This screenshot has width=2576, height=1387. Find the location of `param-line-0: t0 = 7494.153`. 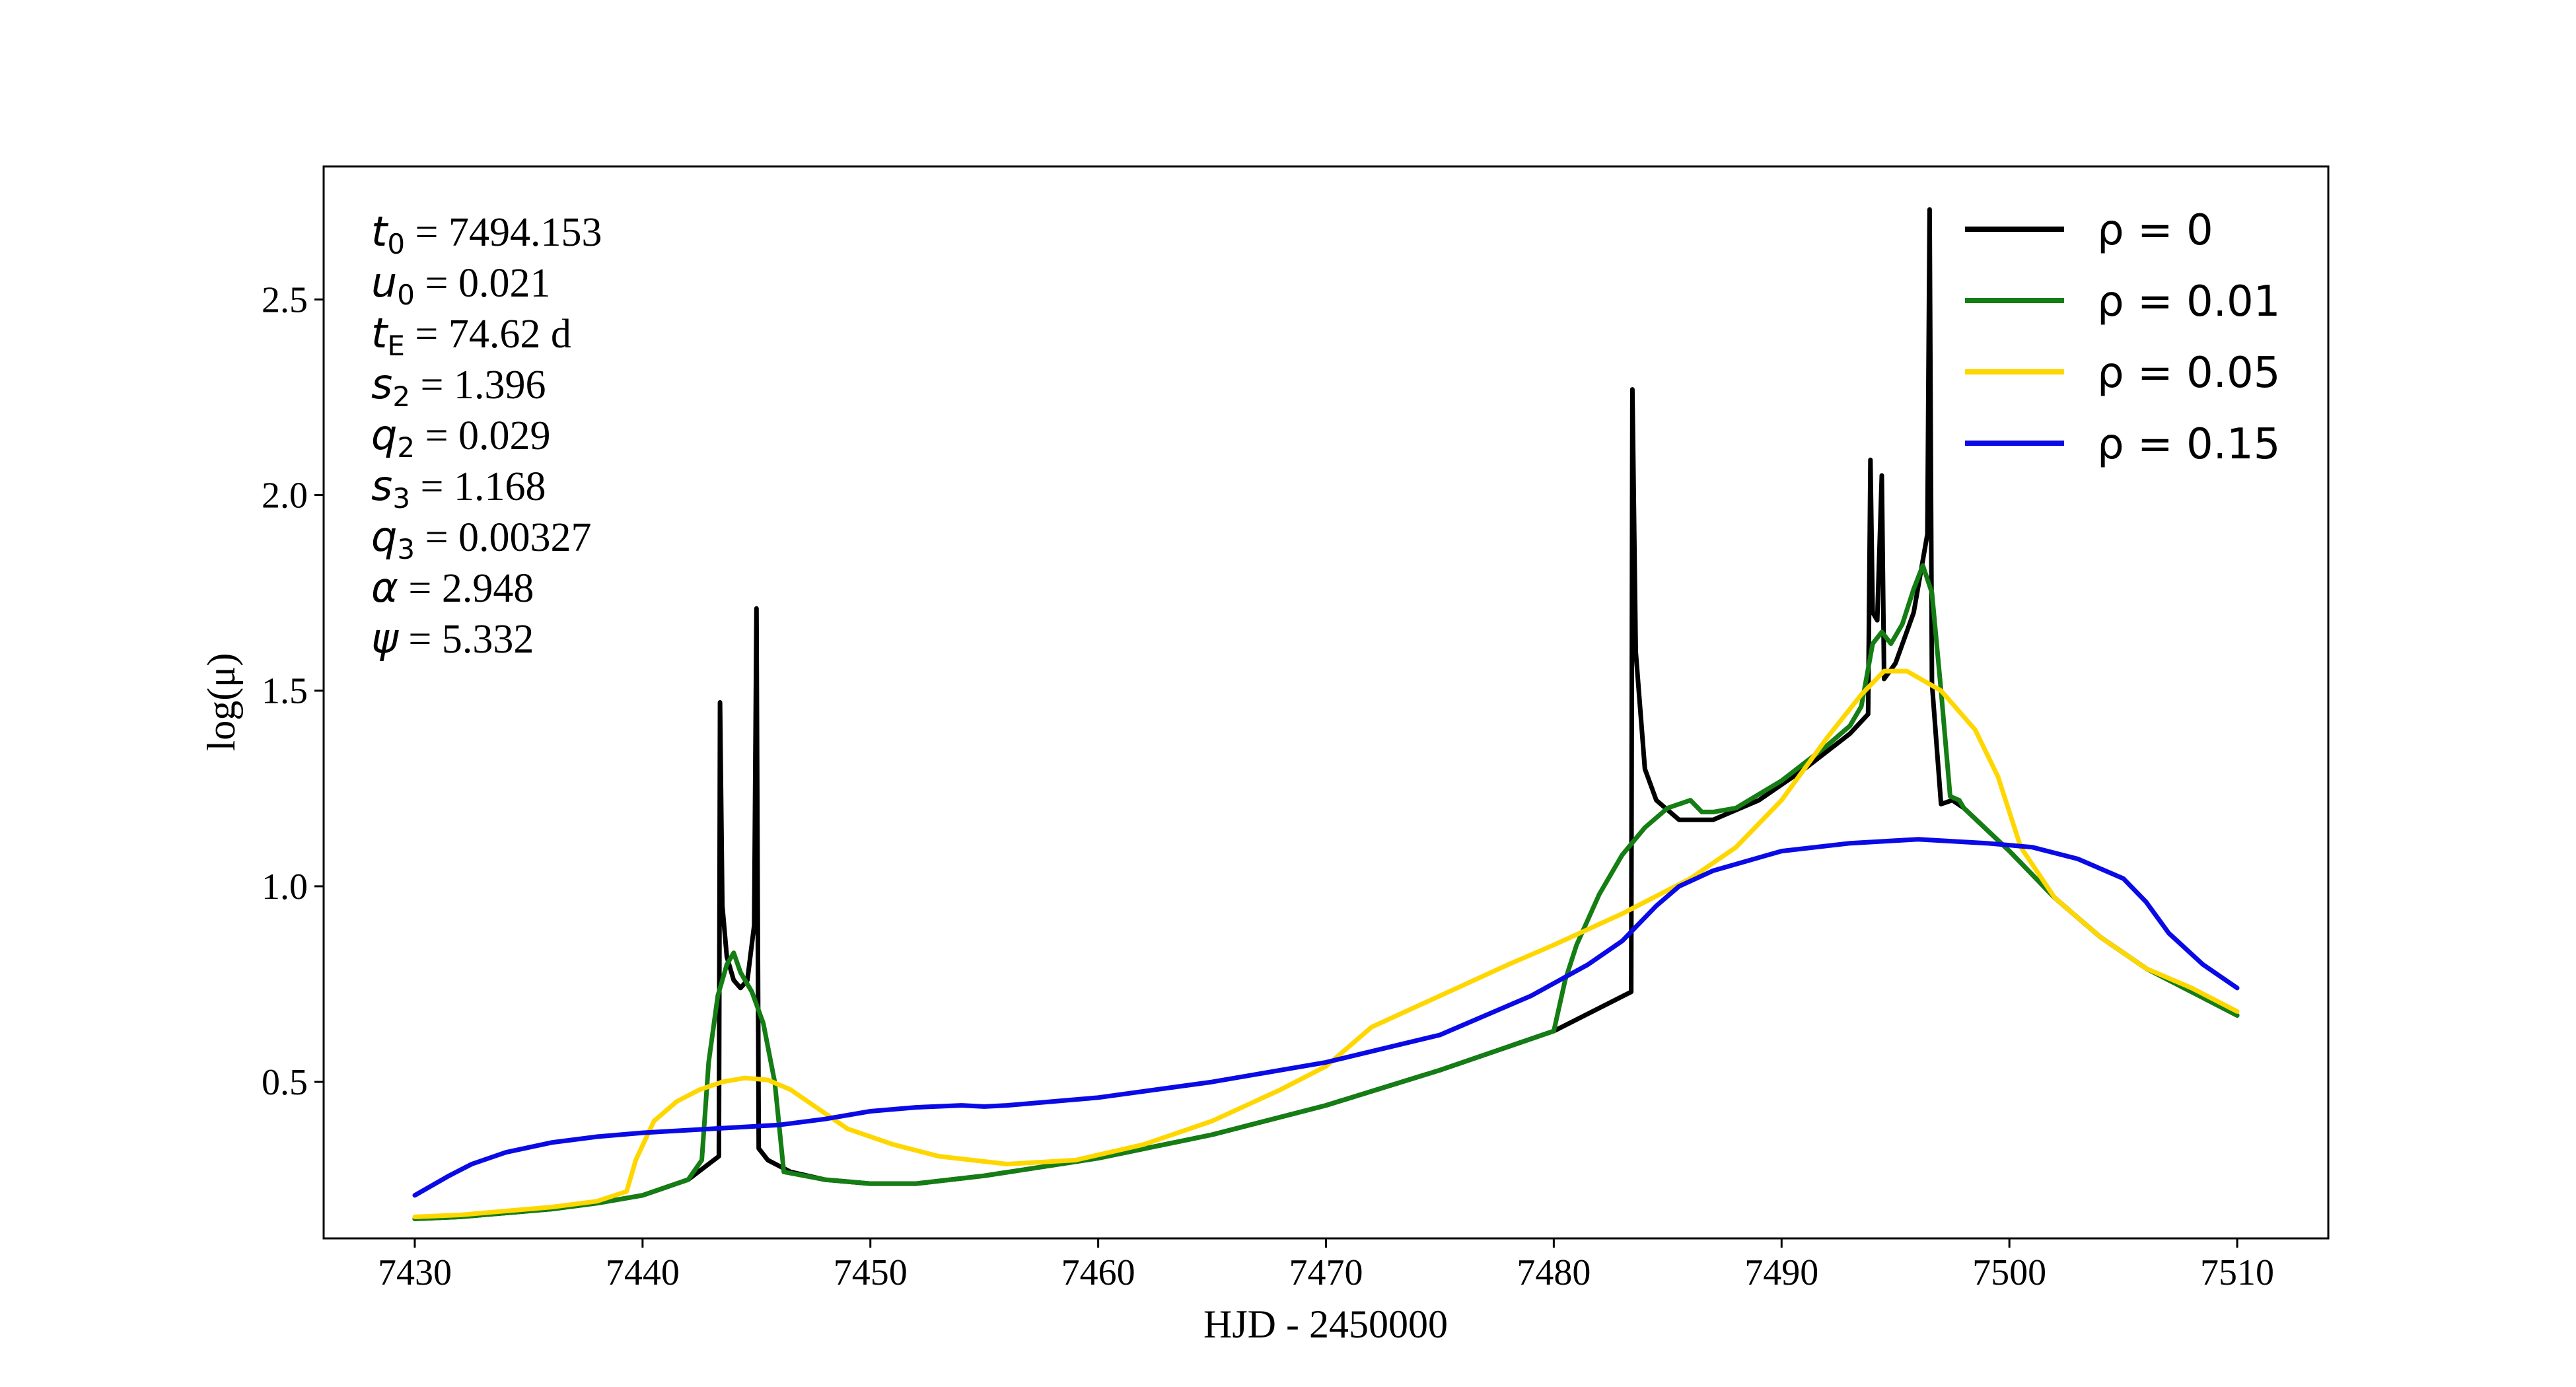

param-line-0: t0 = 7494.153 is located at coordinates (487, 233).